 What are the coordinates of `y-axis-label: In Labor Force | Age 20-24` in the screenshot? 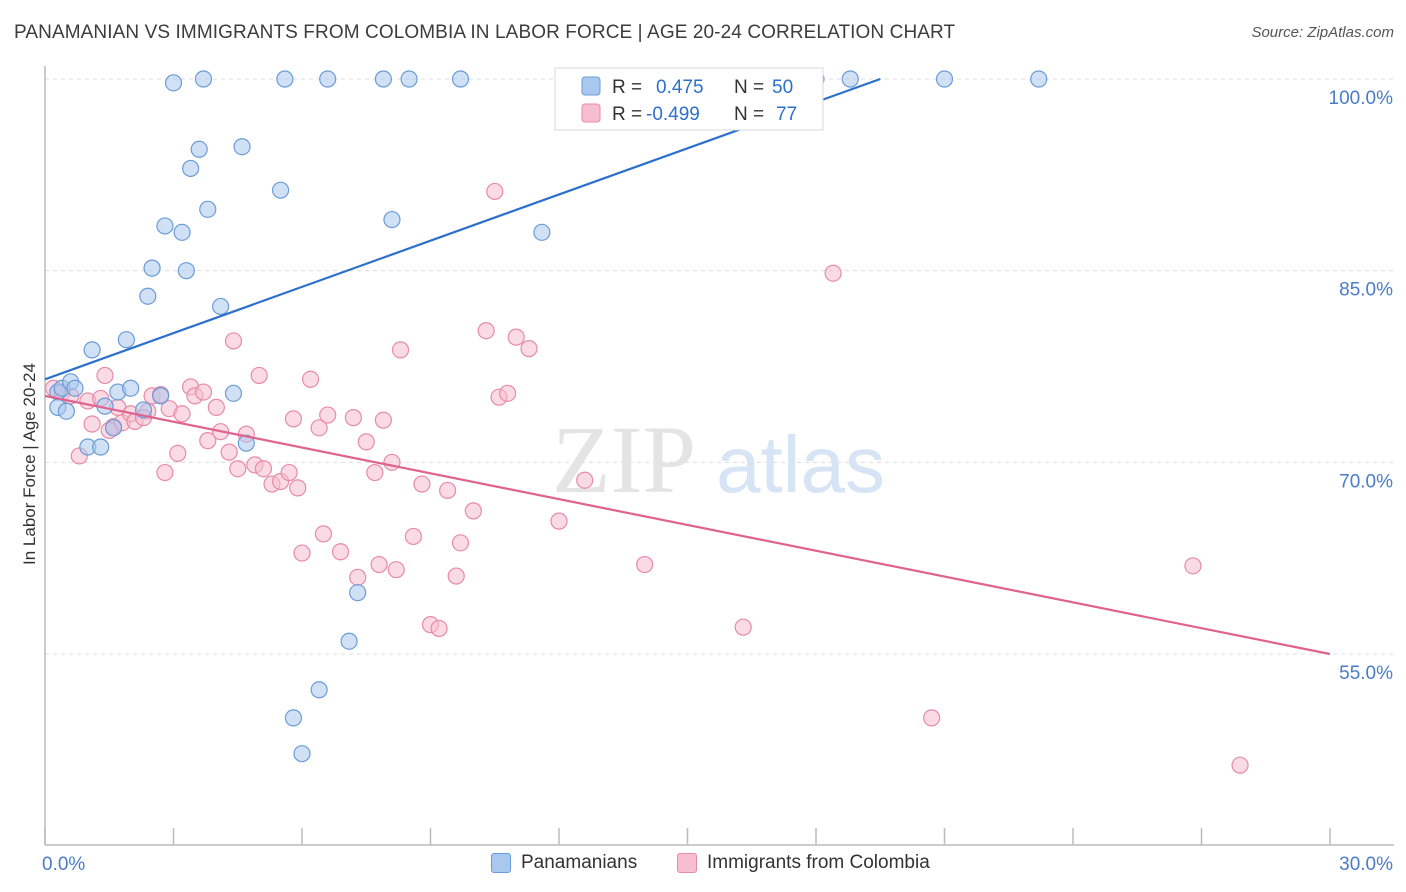 It's located at (29, 464).